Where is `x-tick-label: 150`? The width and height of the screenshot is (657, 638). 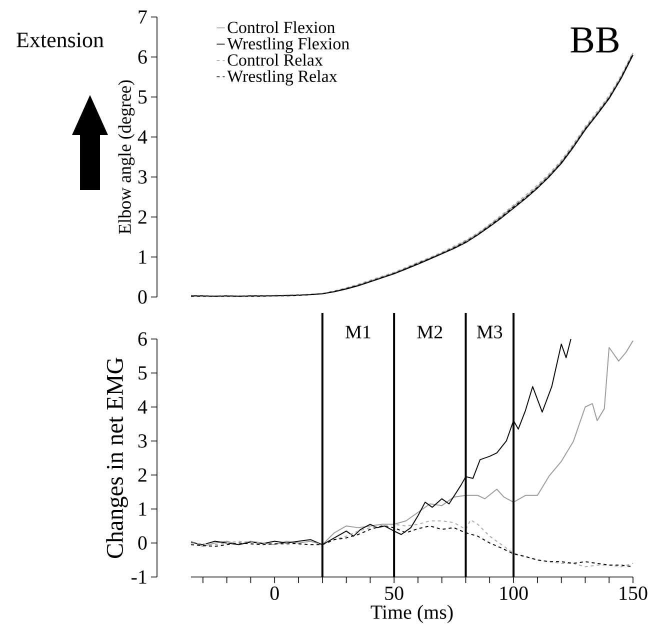
x-tick-label: 150 is located at coordinates (634, 593).